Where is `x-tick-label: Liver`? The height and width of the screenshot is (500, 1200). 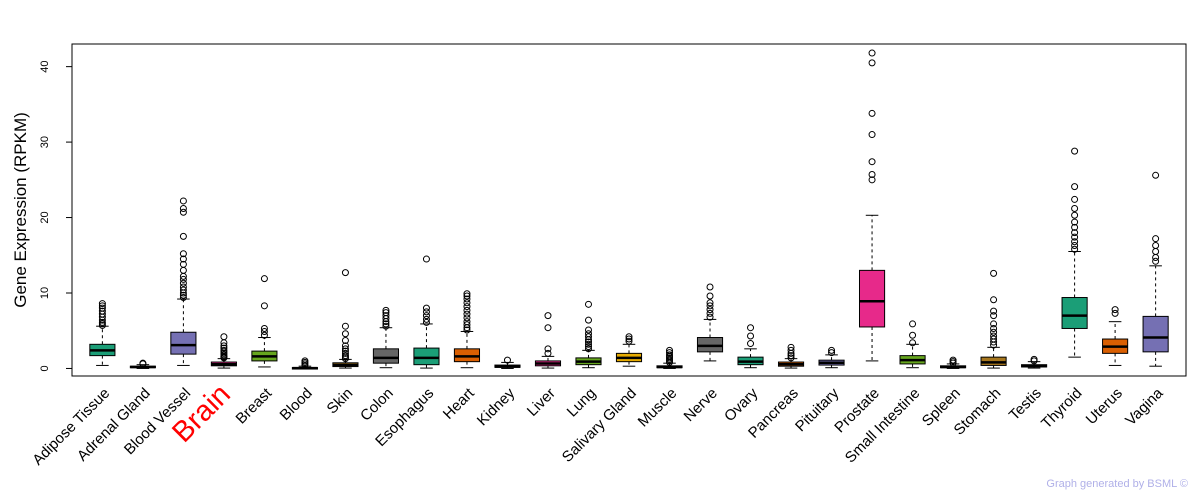 x-tick-label: Liver is located at coordinates (541, 402).